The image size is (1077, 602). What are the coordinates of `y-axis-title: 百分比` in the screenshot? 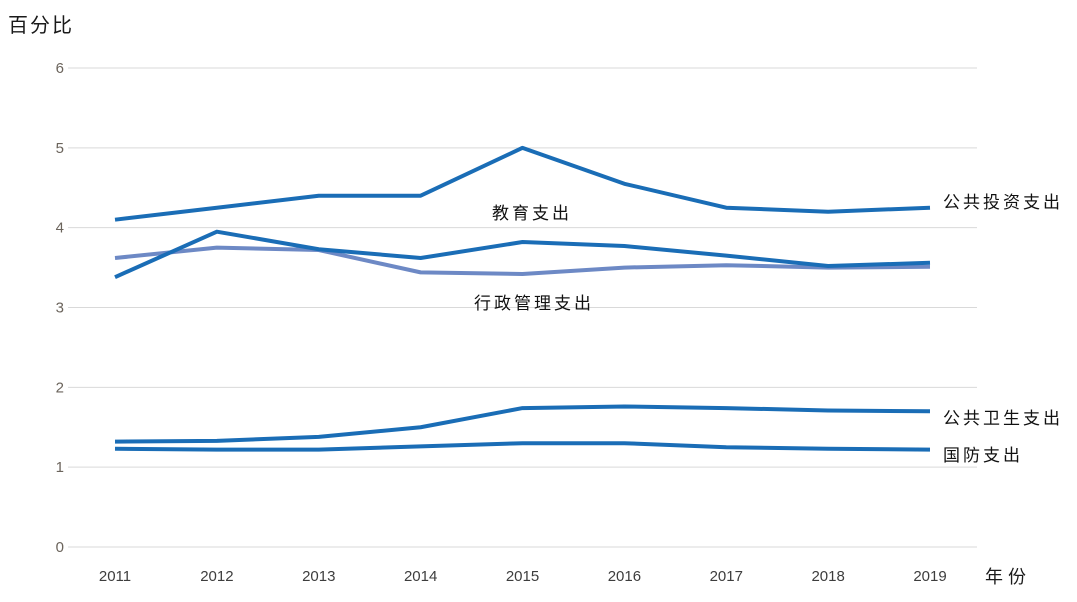 It's located at (41, 26).